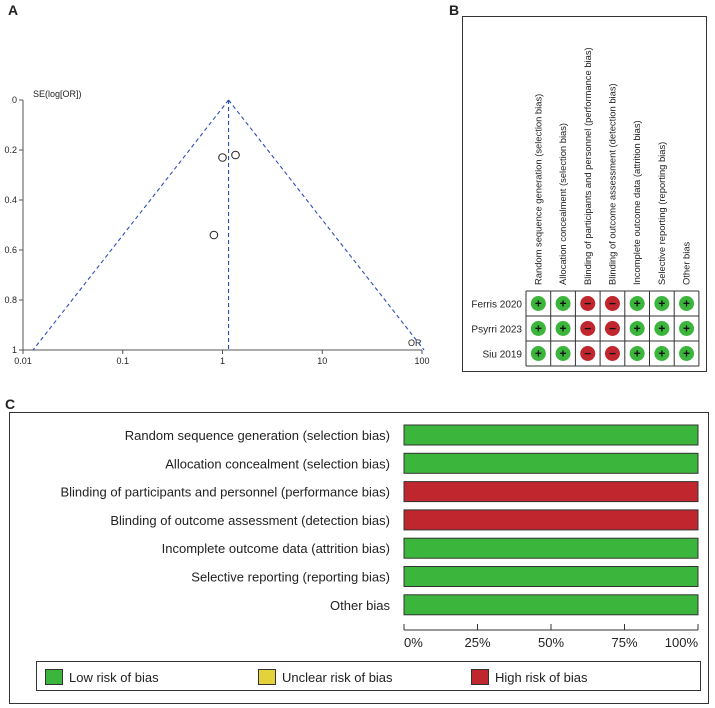  I want to click on legend-item-unclear: Unclear risk of bias, so click(325, 677).